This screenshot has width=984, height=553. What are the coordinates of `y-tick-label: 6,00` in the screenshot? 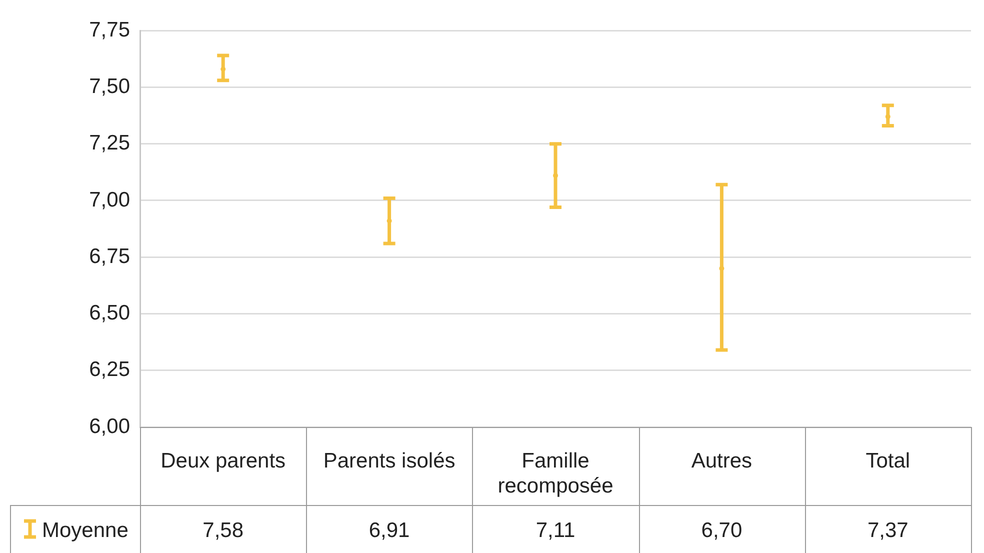 It's located at (109, 426).